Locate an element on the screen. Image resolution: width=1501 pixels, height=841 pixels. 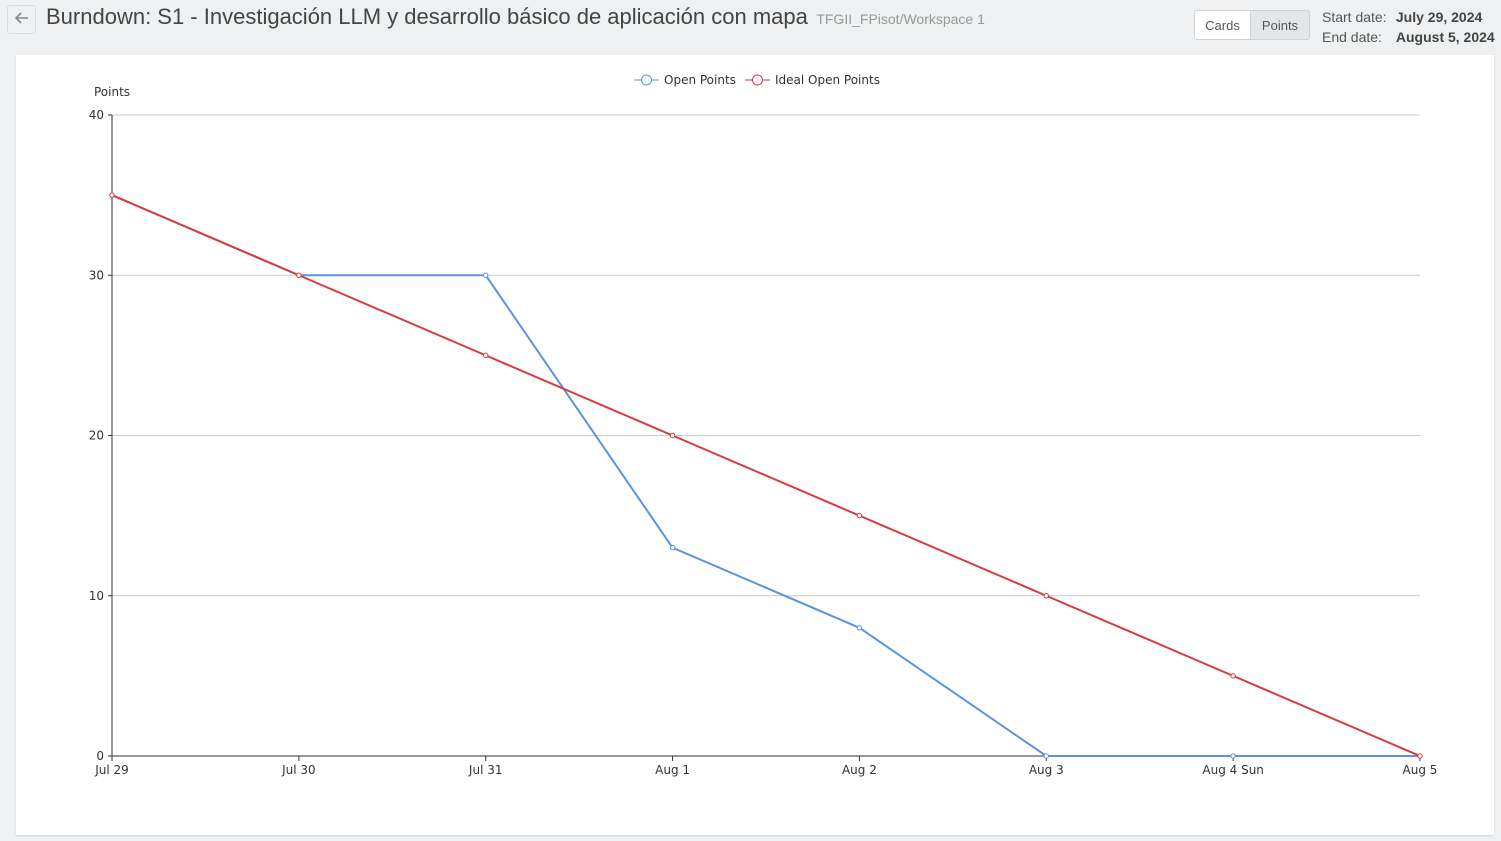
x-tick-label: Aug 5 is located at coordinates (1420, 770).